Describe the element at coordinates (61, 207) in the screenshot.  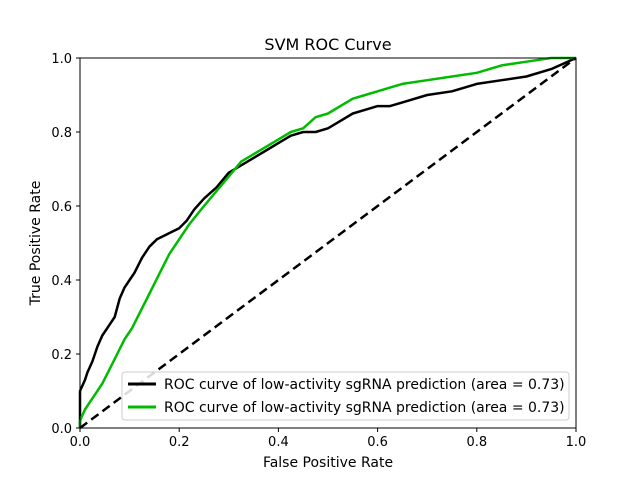
I see `y-tick-label: 0.6` at that location.